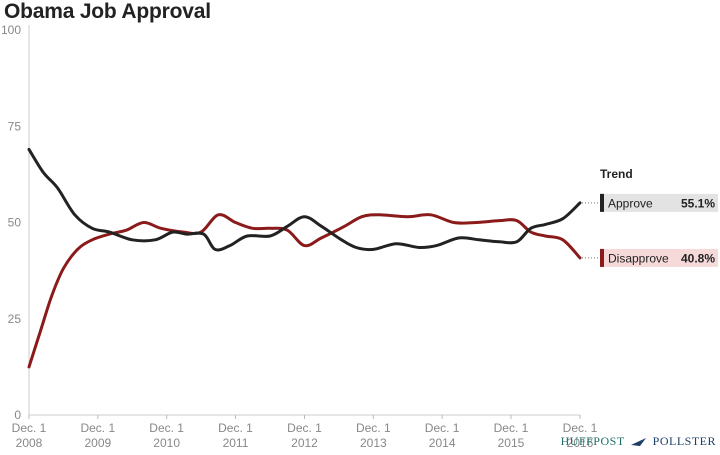 This screenshot has width=720, height=455. What do you see at coordinates (15, 126) in the screenshot?
I see `y-tick-label: 75` at bounding box center [15, 126].